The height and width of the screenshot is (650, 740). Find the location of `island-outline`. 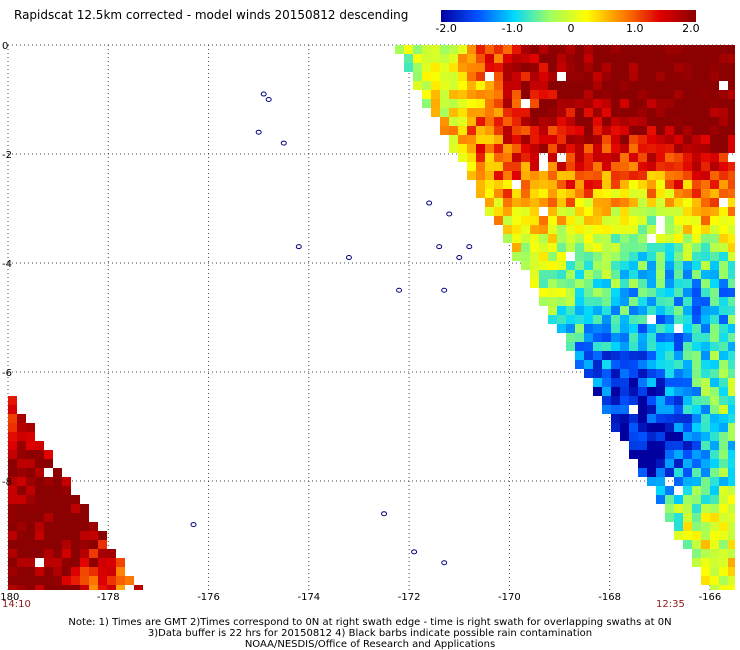

island-outline is located at coordinates (429, 203).